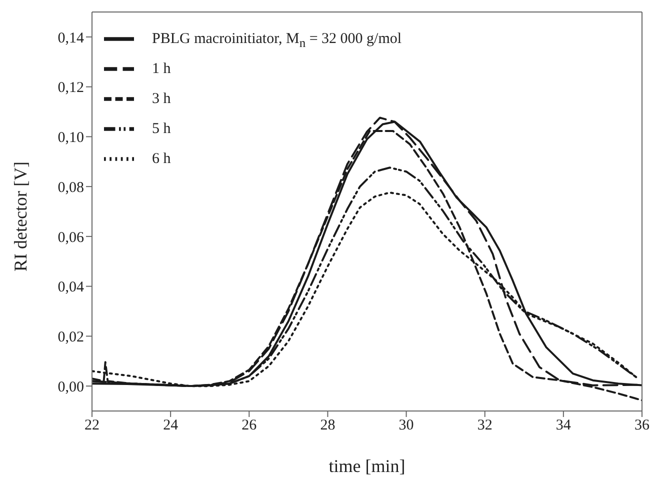  I want to click on x-tick-label: 26, so click(250, 426).